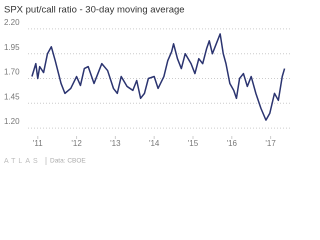  I want to click on x-tick-label: '12, so click(76, 143).